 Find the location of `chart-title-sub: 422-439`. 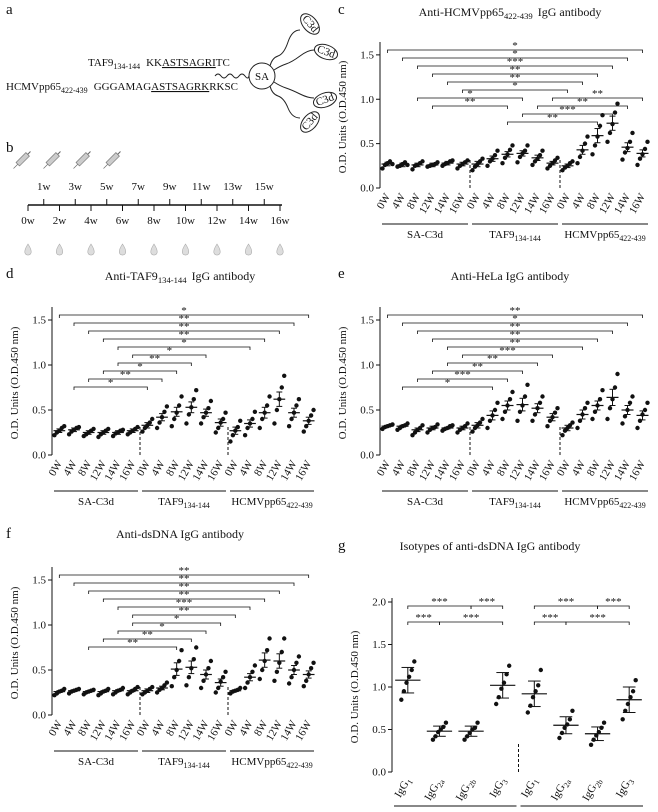

chart-title-sub: 422-439 is located at coordinates (518, 16).